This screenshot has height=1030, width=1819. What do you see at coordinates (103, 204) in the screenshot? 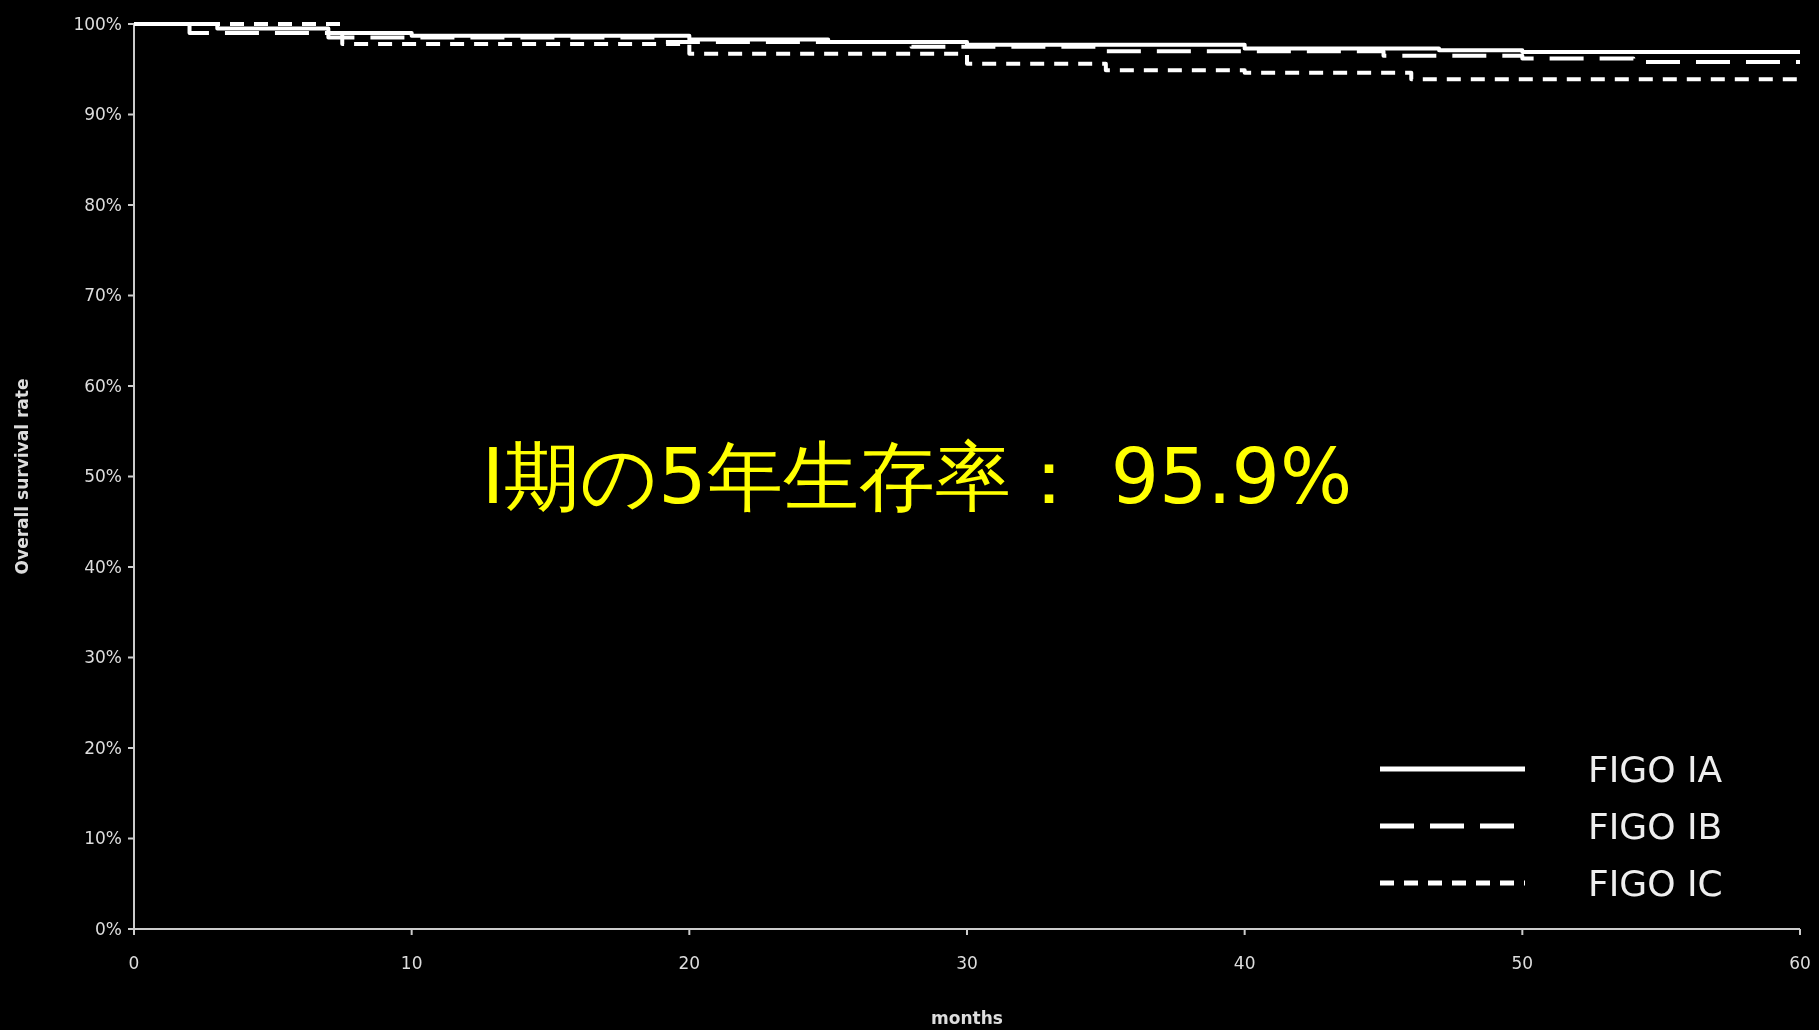
I see `y-tick-label: 80%` at bounding box center [103, 204].